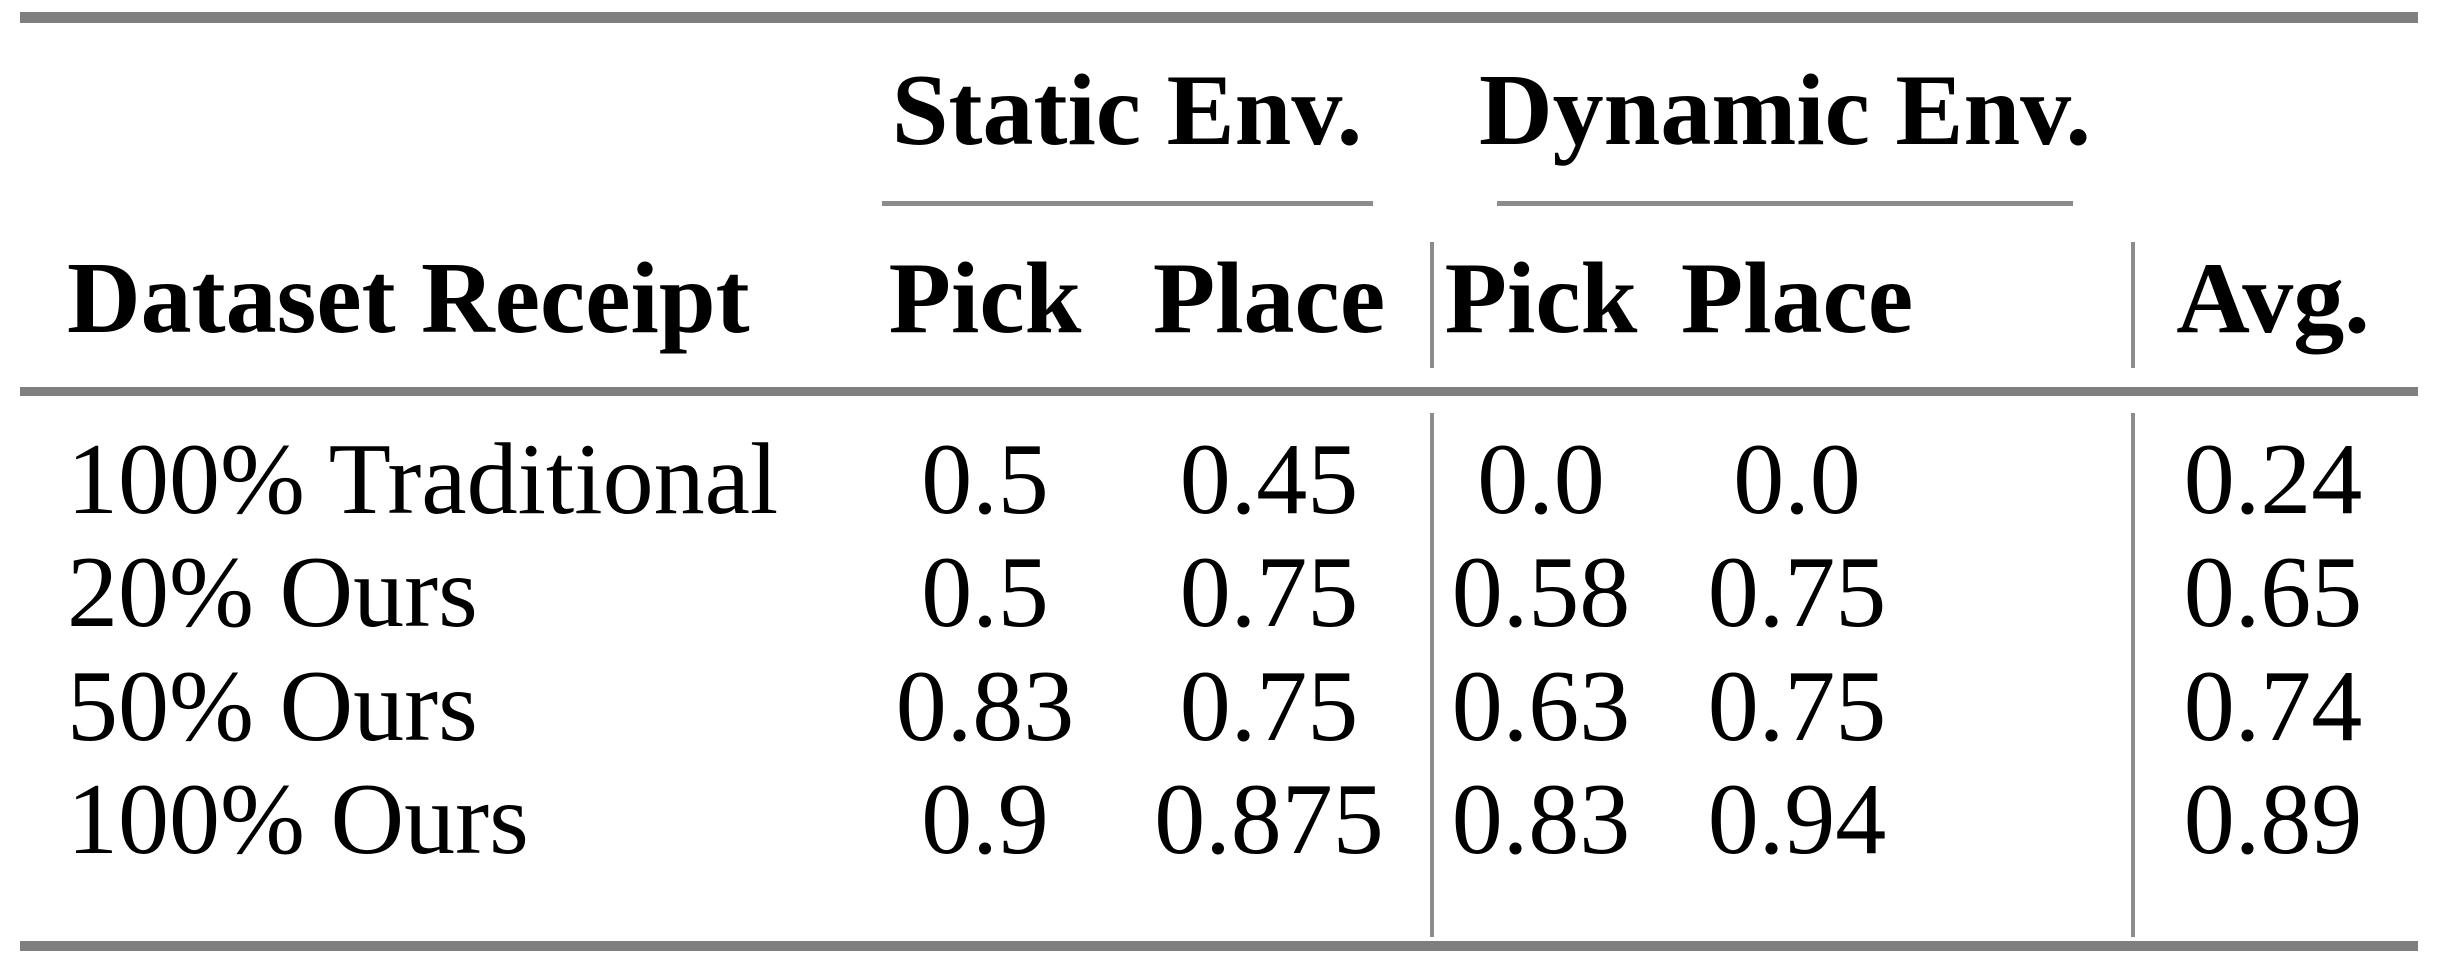 This screenshot has width=2440, height=966. Describe the element at coordinates (2133, 675) in the screenshot. I see `column-separator-2-body` at that location.